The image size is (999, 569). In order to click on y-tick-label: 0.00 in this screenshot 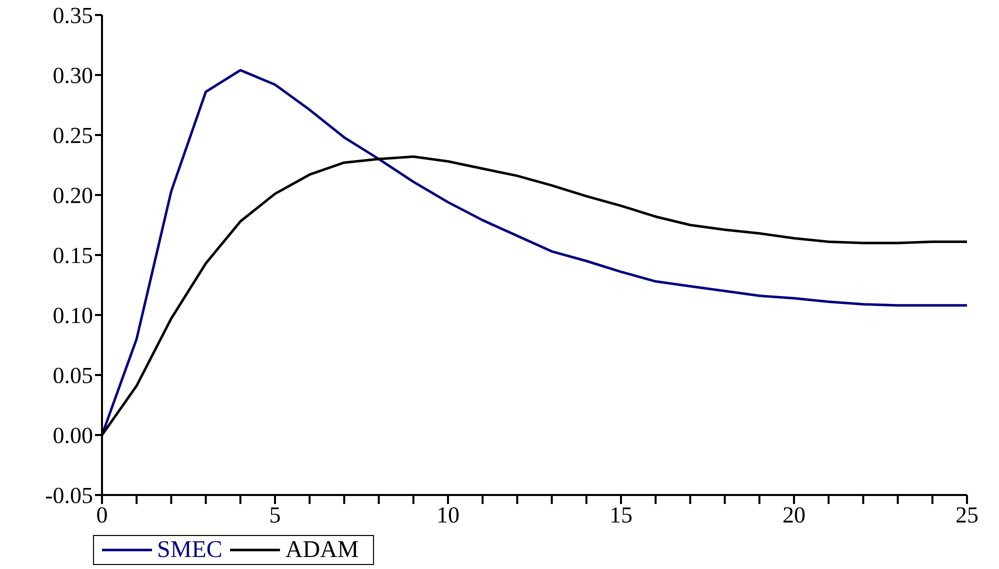, I will do `click(72, 435)`.